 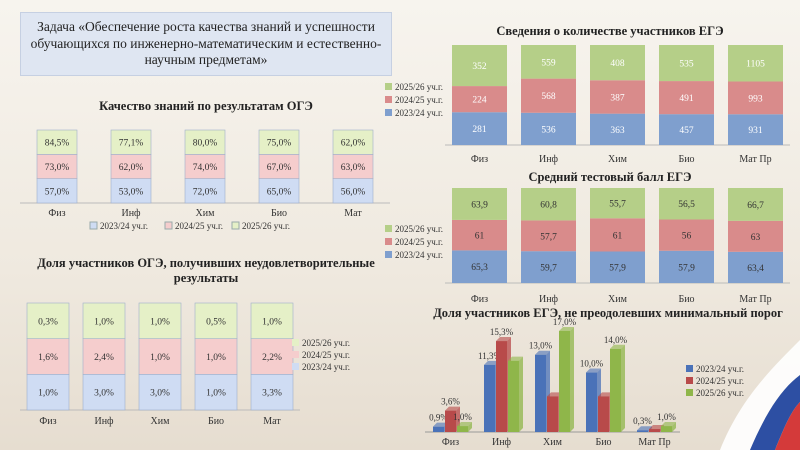 What do you see at coordinates (205, 192) in the screenshot?
I see `data-label-Хим-0: 72,0%` at bounding box center [205, 192].